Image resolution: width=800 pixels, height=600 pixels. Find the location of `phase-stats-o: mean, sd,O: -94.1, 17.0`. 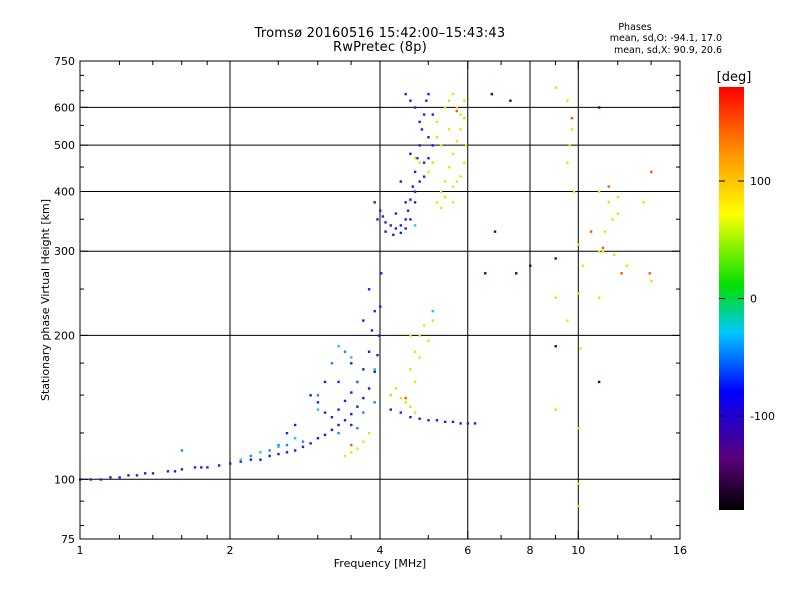

phase-stats-o: mean, sd,O: -94.1, 17.0 is located at coordinates (665, 38).